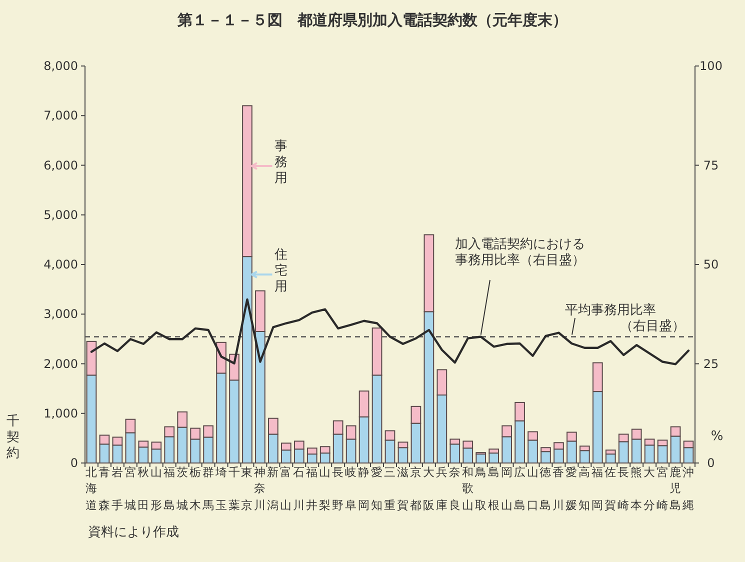 The width and height of the screenshot is (745, 562). Describe the element at coordinates (312, 488) in the screenshot. I see `category-label: 福井` at that location.